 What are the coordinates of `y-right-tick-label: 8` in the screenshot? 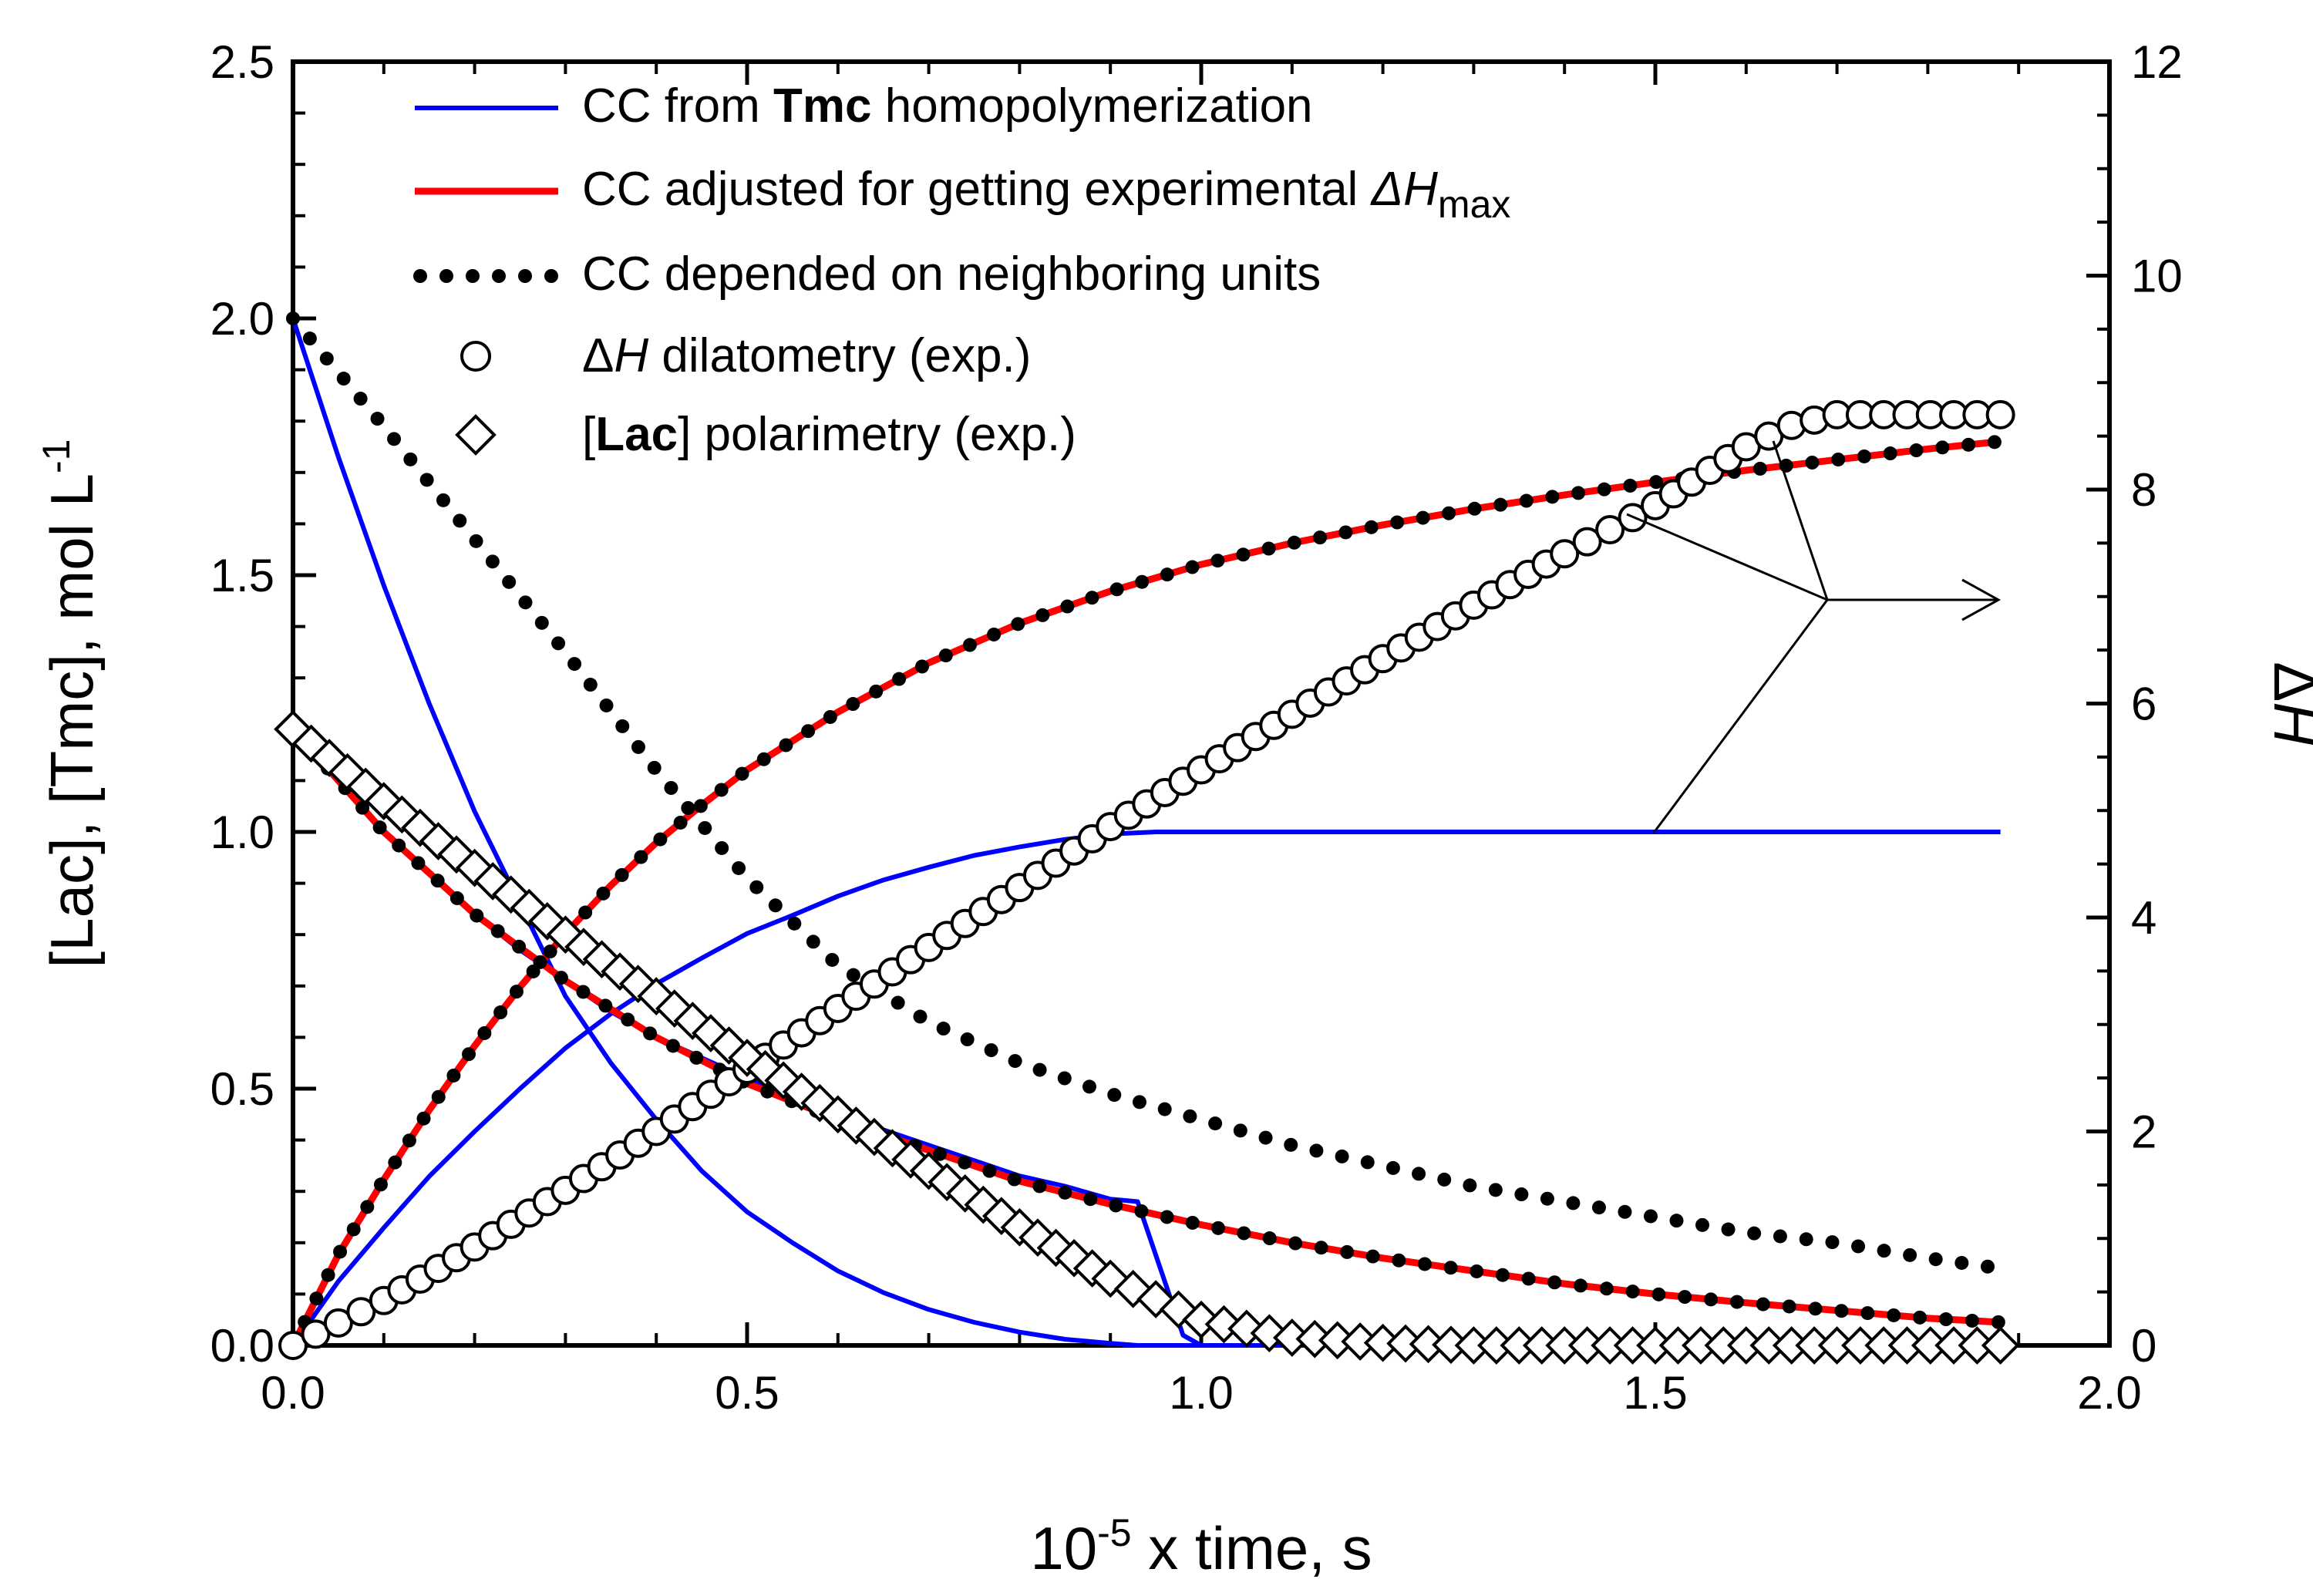 It's located at (2143, 490).